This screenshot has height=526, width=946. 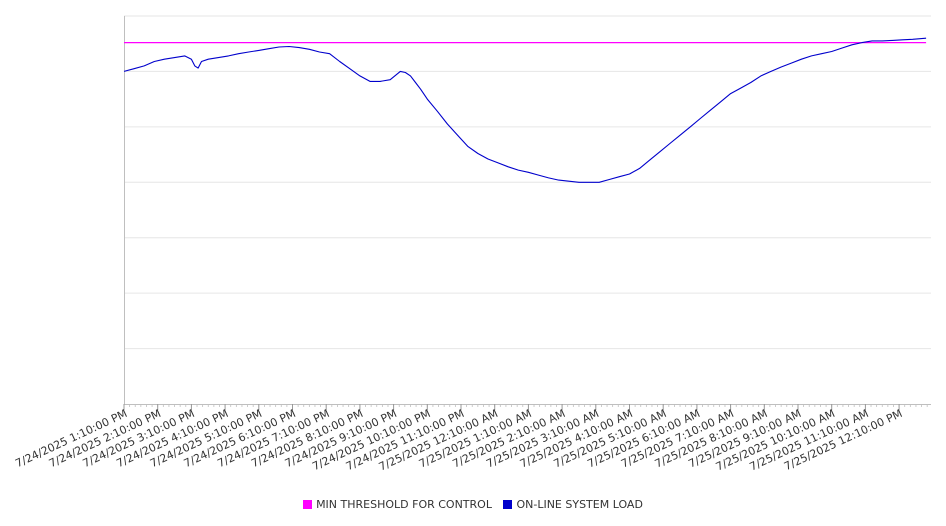 What do you see at coordinates (308, 504) in the screenshot?
I see `legend-swatch-threshold` at bounding box center [308, 504].